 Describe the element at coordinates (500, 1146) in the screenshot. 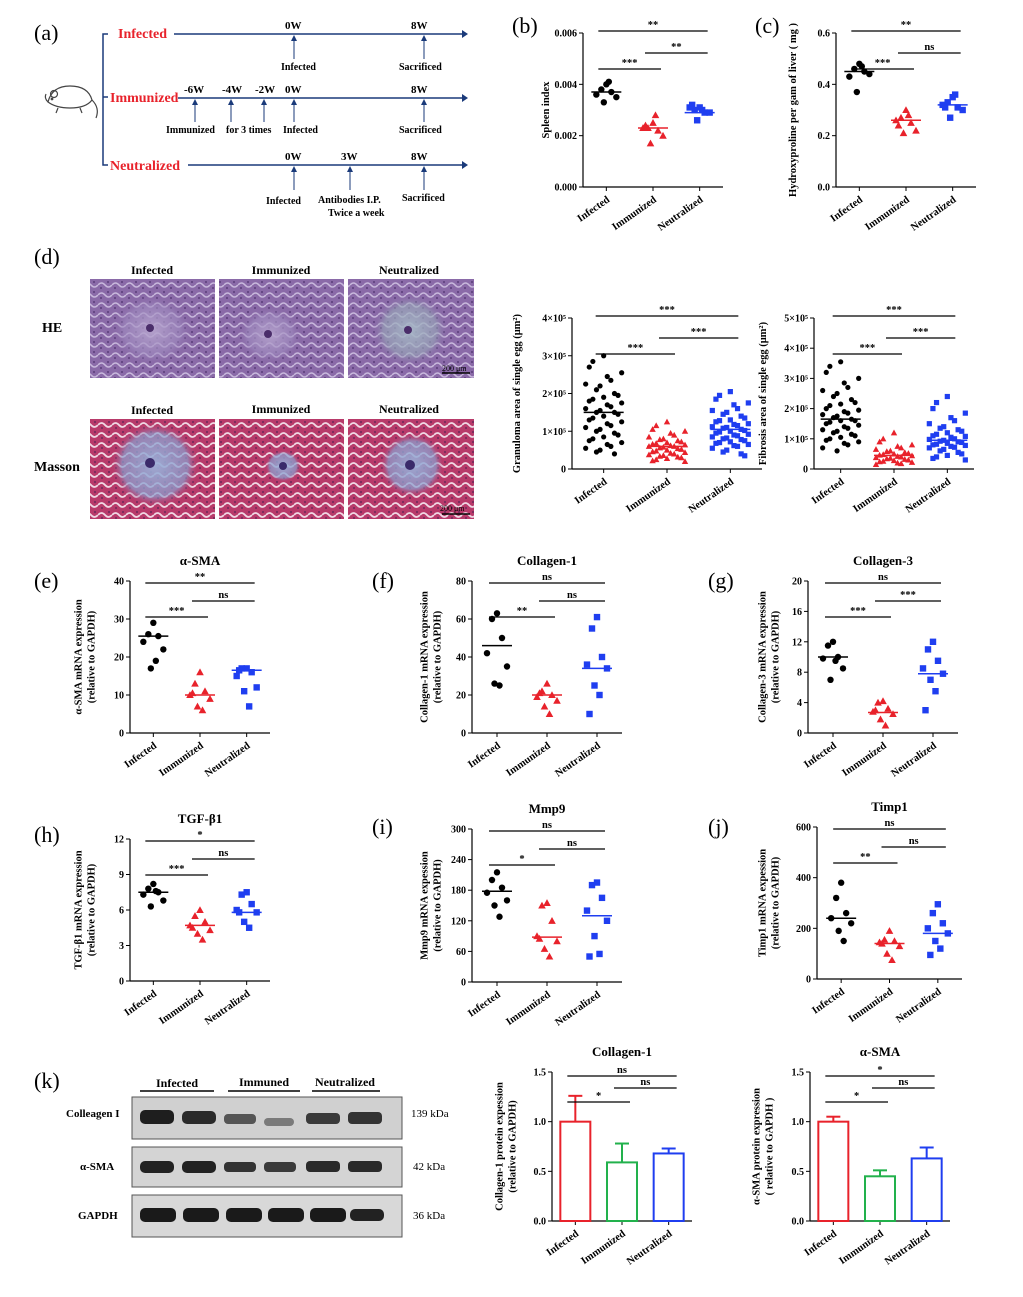

I see `y-axis-label: Collagen-1 protein expession` at that location.